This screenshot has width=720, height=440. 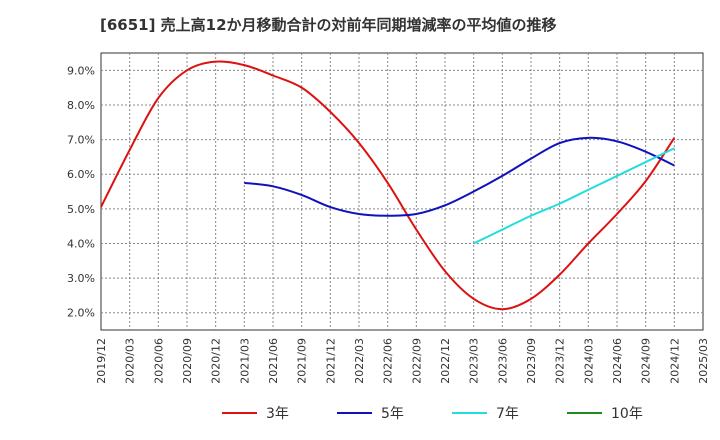 I want to click on x-tick-label: 2022/03, so click(x=359, y=361).